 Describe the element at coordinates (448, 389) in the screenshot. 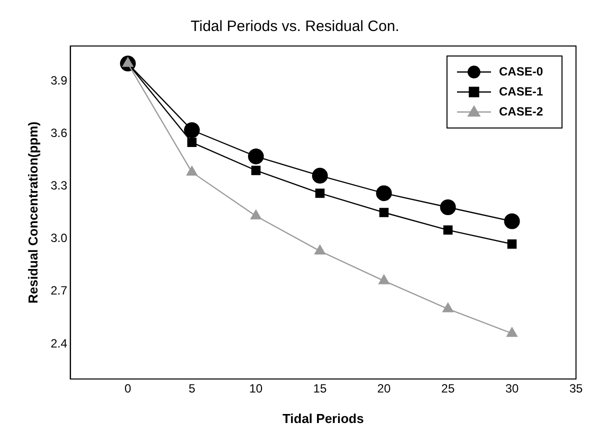

I see `x-tick-label: 25` at that location.